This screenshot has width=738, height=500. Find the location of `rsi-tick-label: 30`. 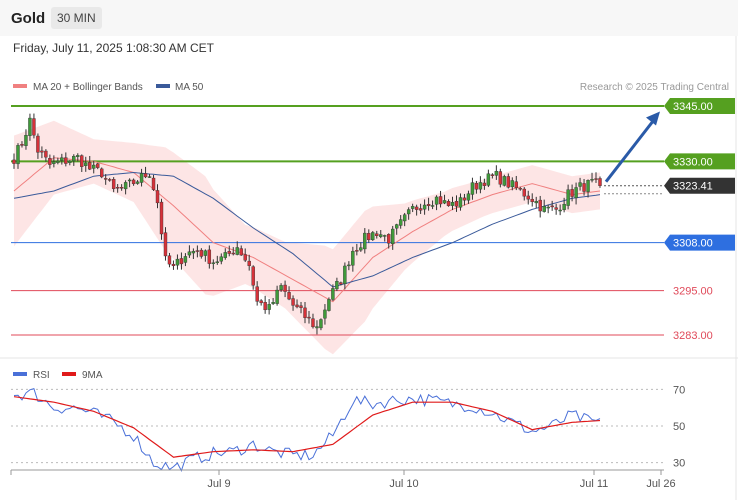

rsi-tick-label: 30 is located at coordinates (679, 464).